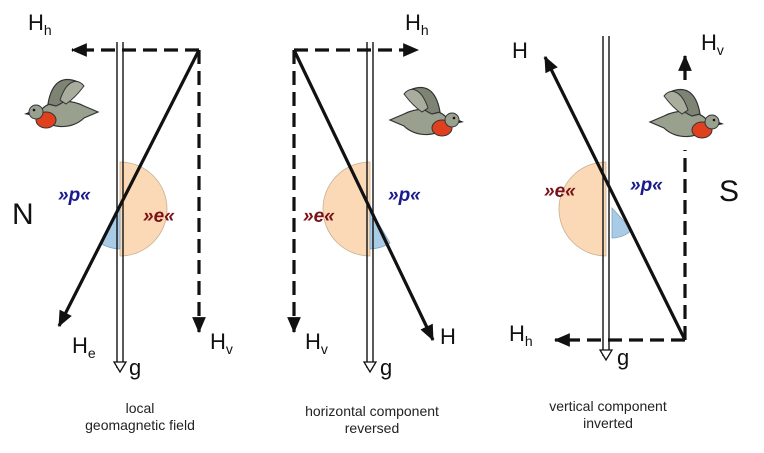 This screenshot has height=453, width=764. I want to click on caption-line: reversed, so click(372, 428).